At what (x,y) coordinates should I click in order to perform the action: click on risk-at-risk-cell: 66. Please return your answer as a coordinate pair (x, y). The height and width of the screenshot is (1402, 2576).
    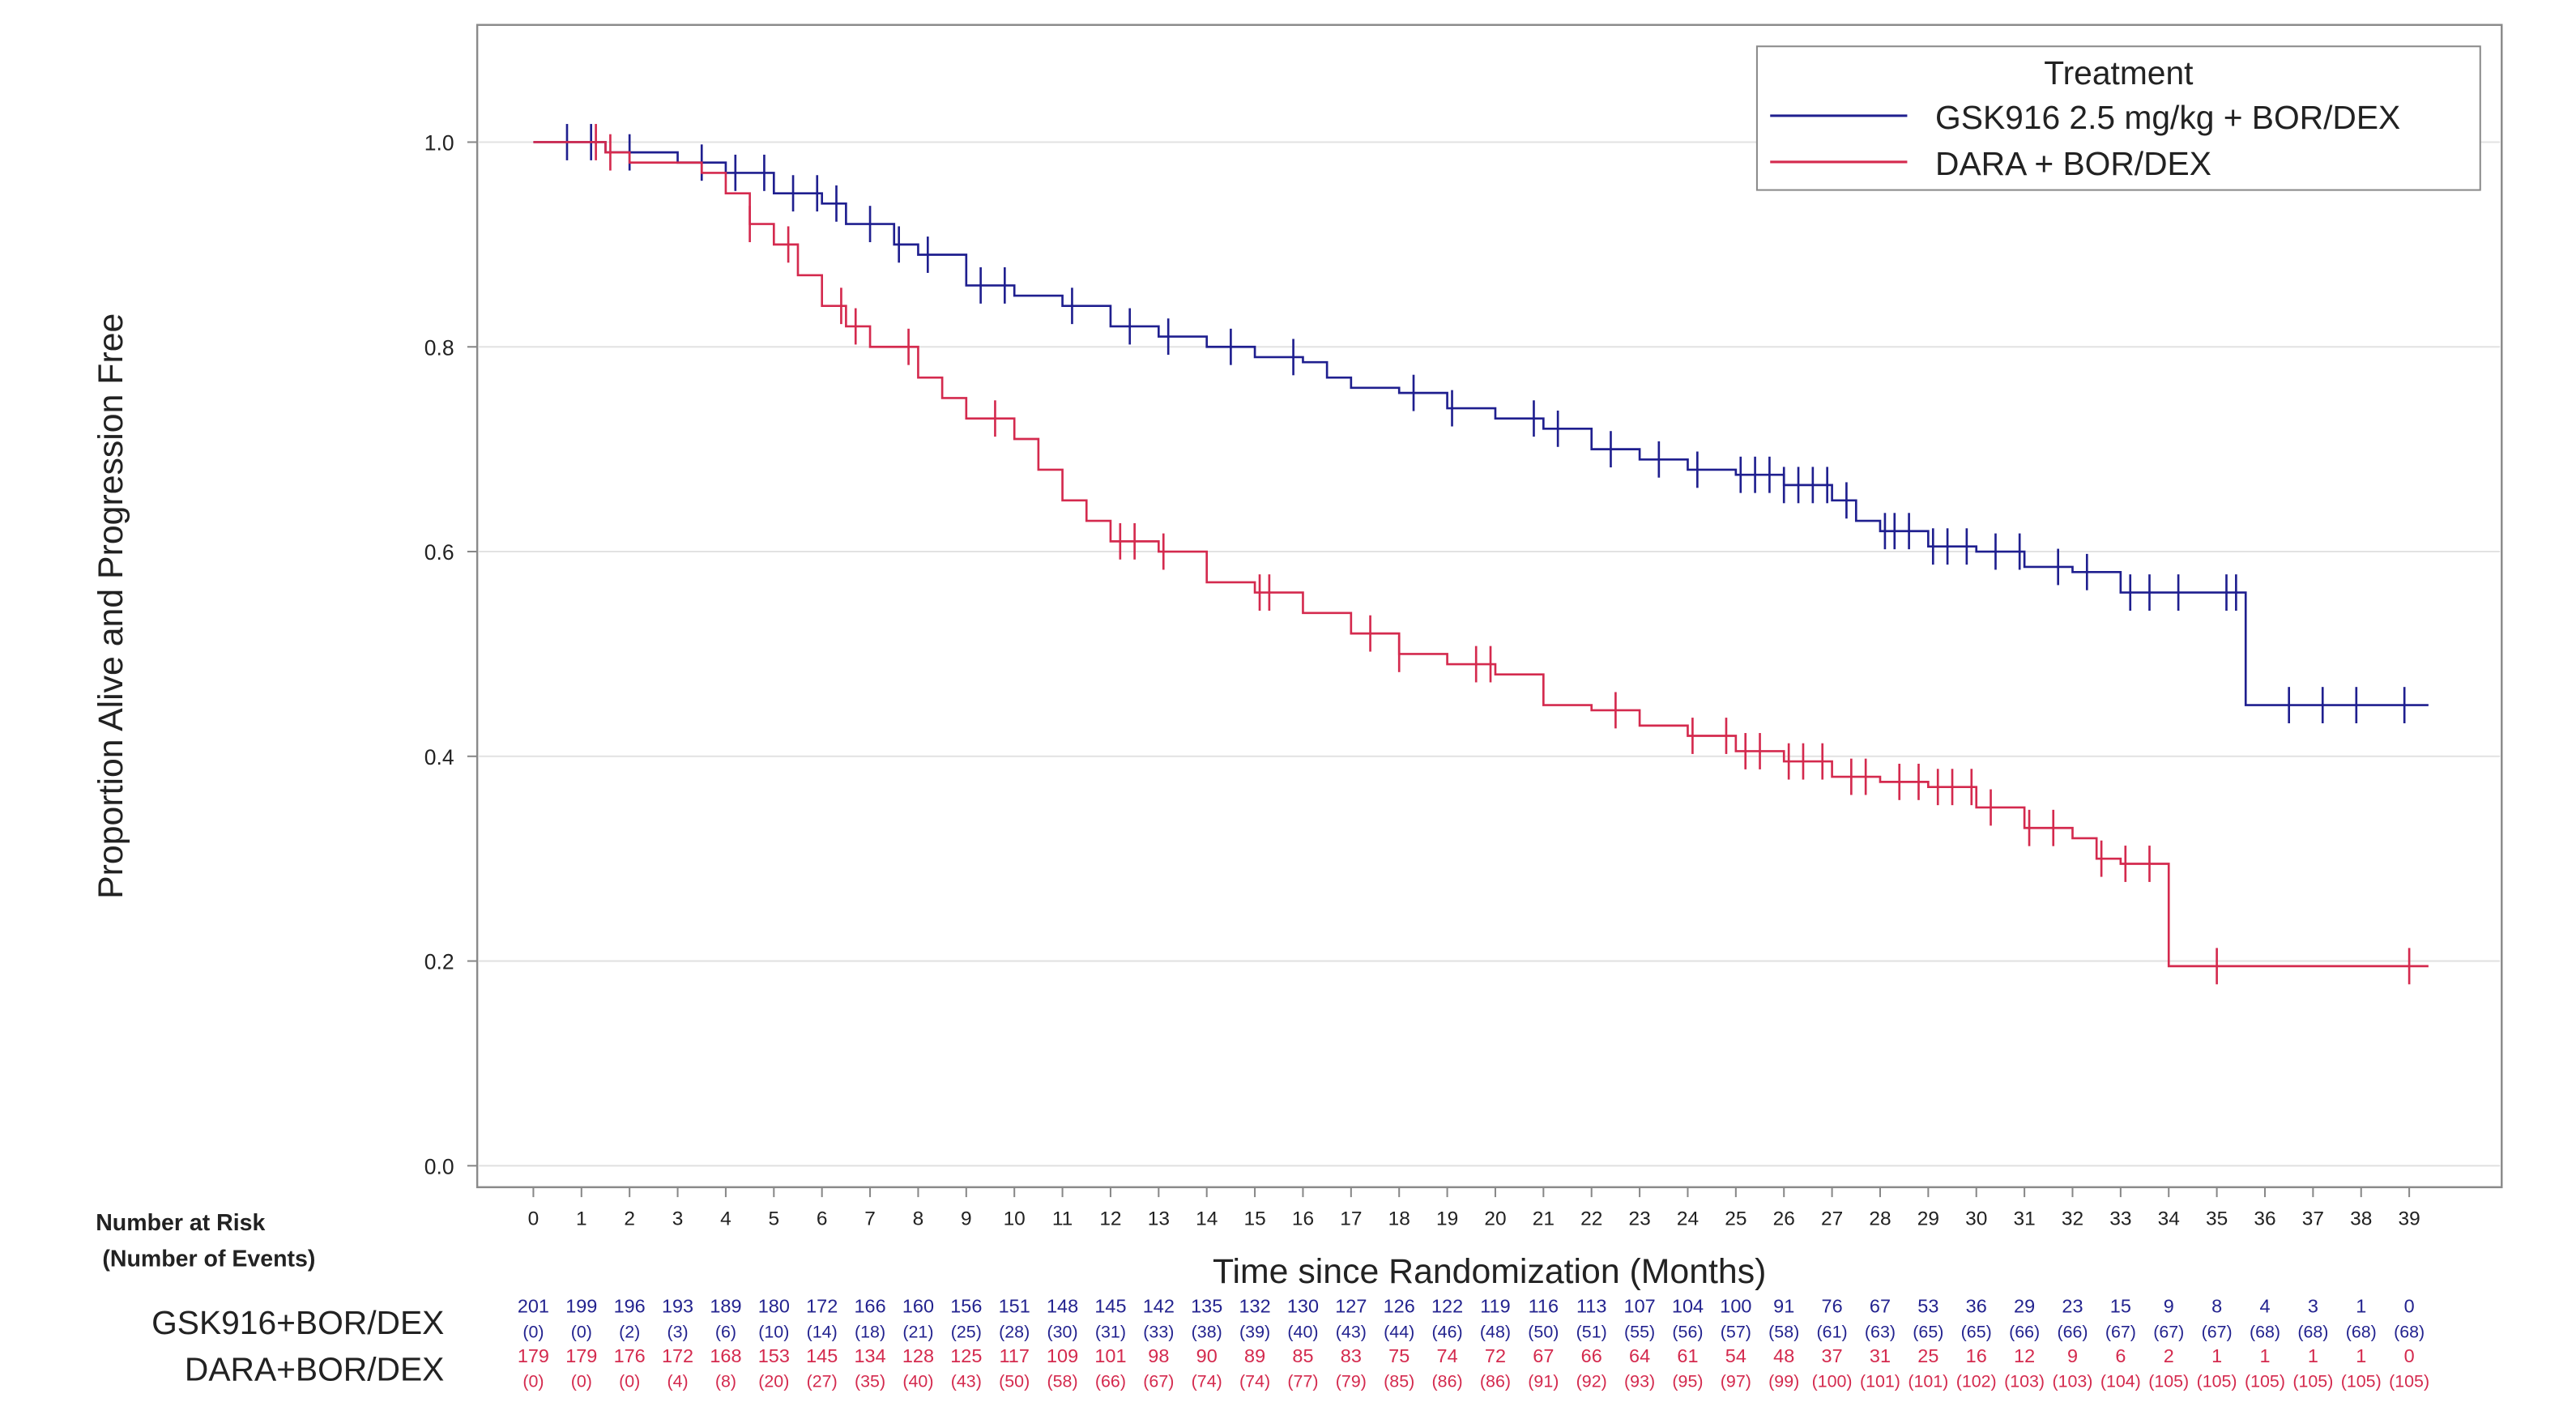
    Looking at the image, I should click on (1591, 1355).